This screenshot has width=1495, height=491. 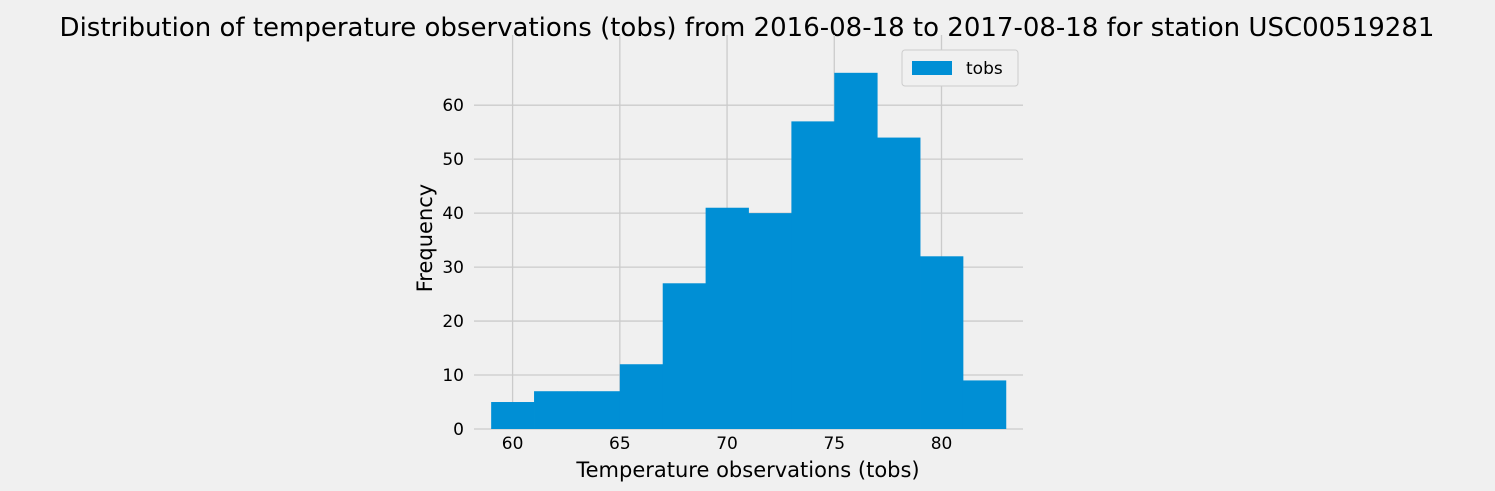 What do you see at coordinates (425, 238) in the screenshot?
I see `y-axis-label: Frequency` at bounding box center [425, 238].